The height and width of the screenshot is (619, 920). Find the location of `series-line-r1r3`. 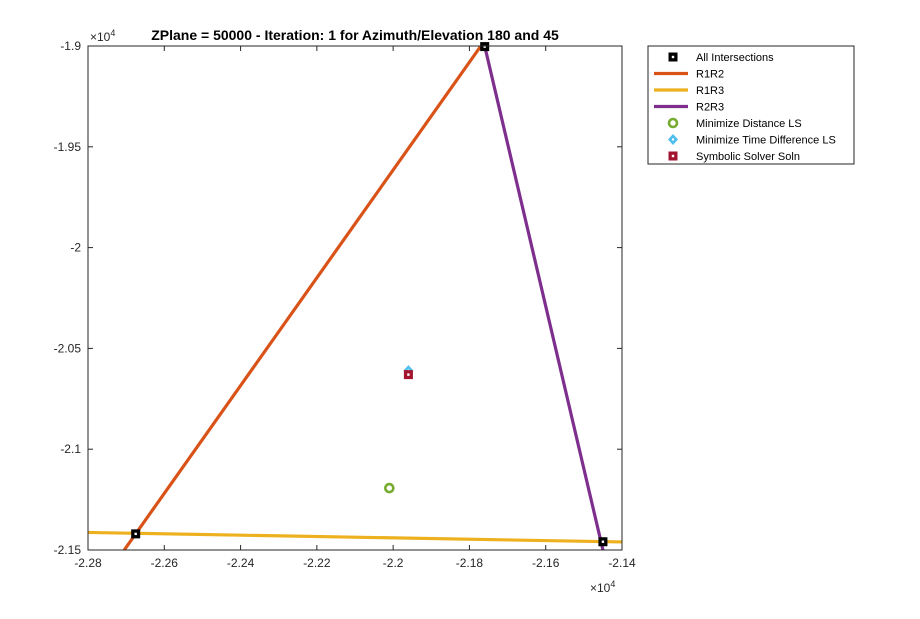

series-line-r1r3 is located at coordinates (355, 537).